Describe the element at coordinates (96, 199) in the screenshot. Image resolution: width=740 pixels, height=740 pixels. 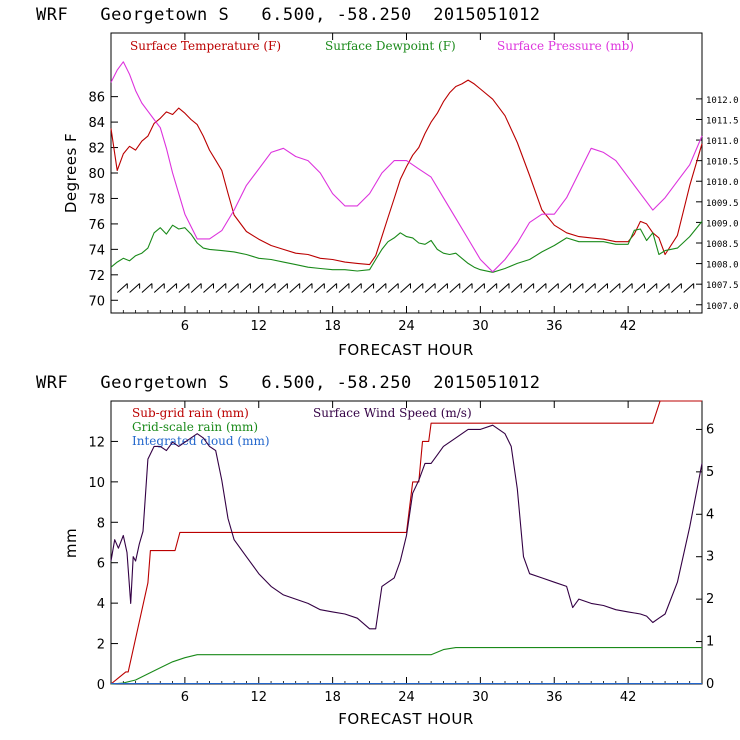
I see `panel1-y-tick-label: 78` at that location.